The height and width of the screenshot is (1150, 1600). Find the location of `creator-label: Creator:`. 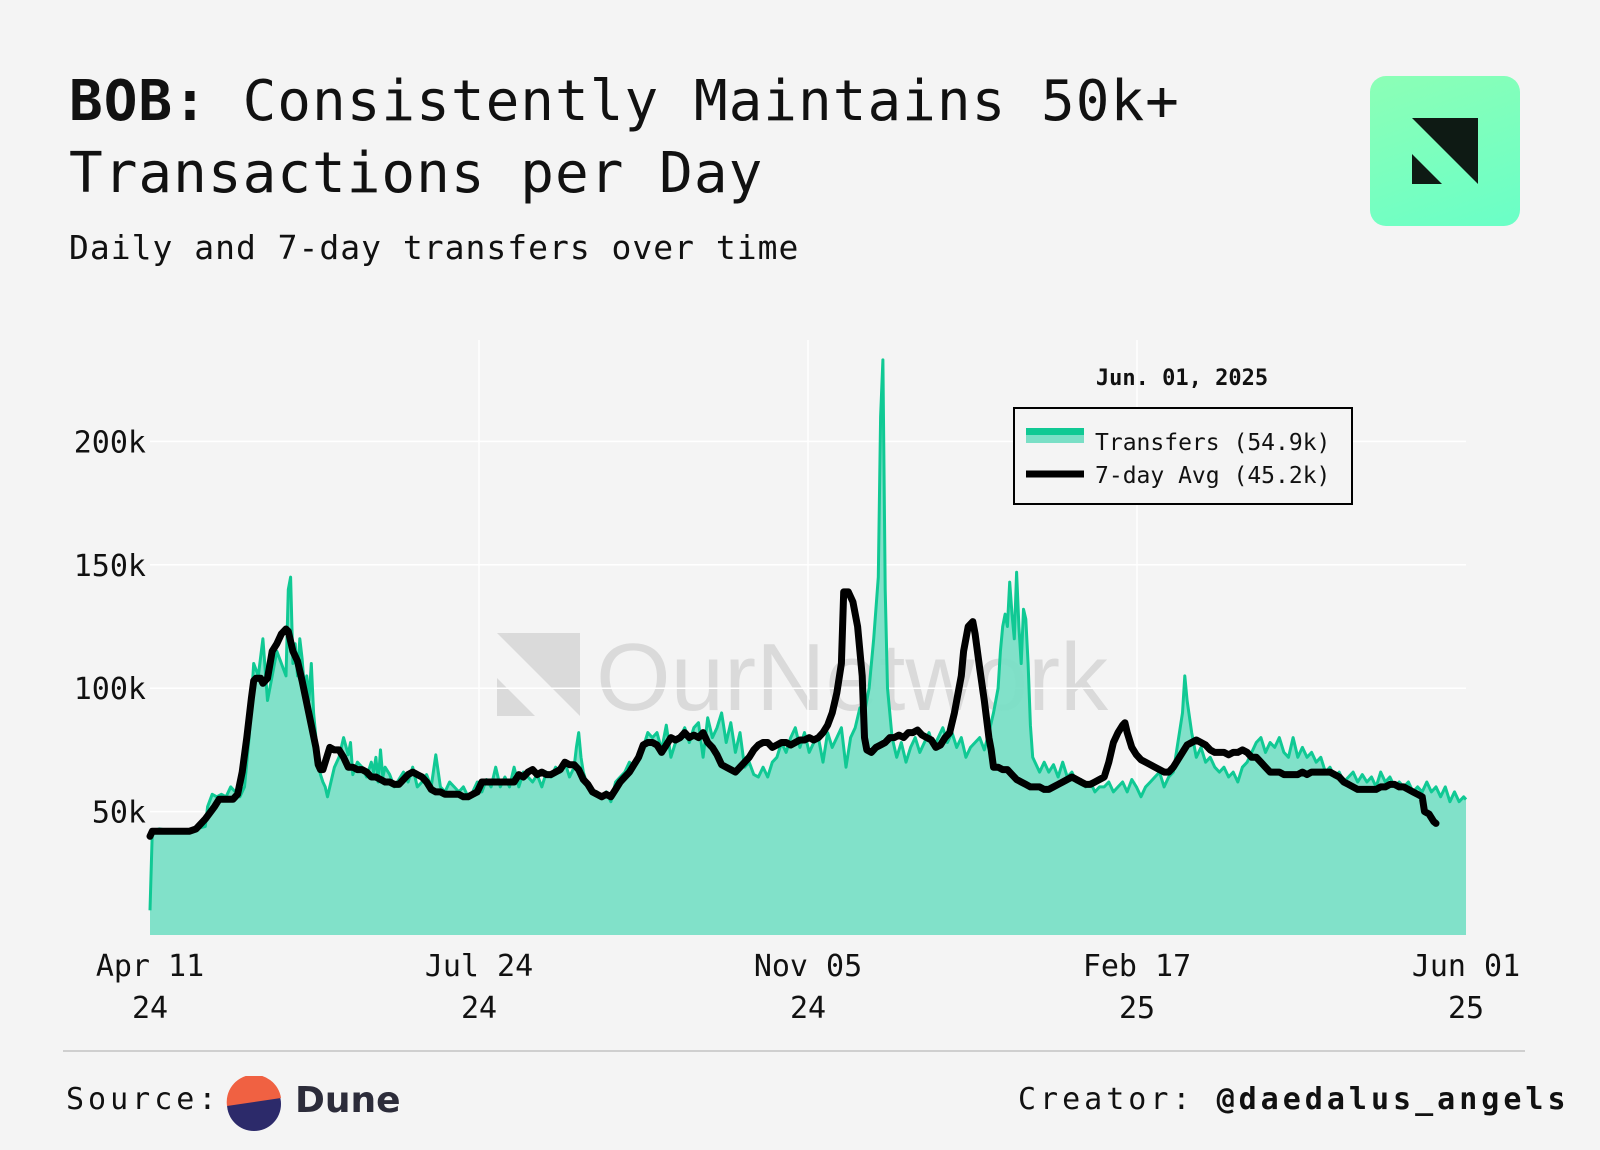

creator-label: Creator: is located at coordinates (1106, 1099).